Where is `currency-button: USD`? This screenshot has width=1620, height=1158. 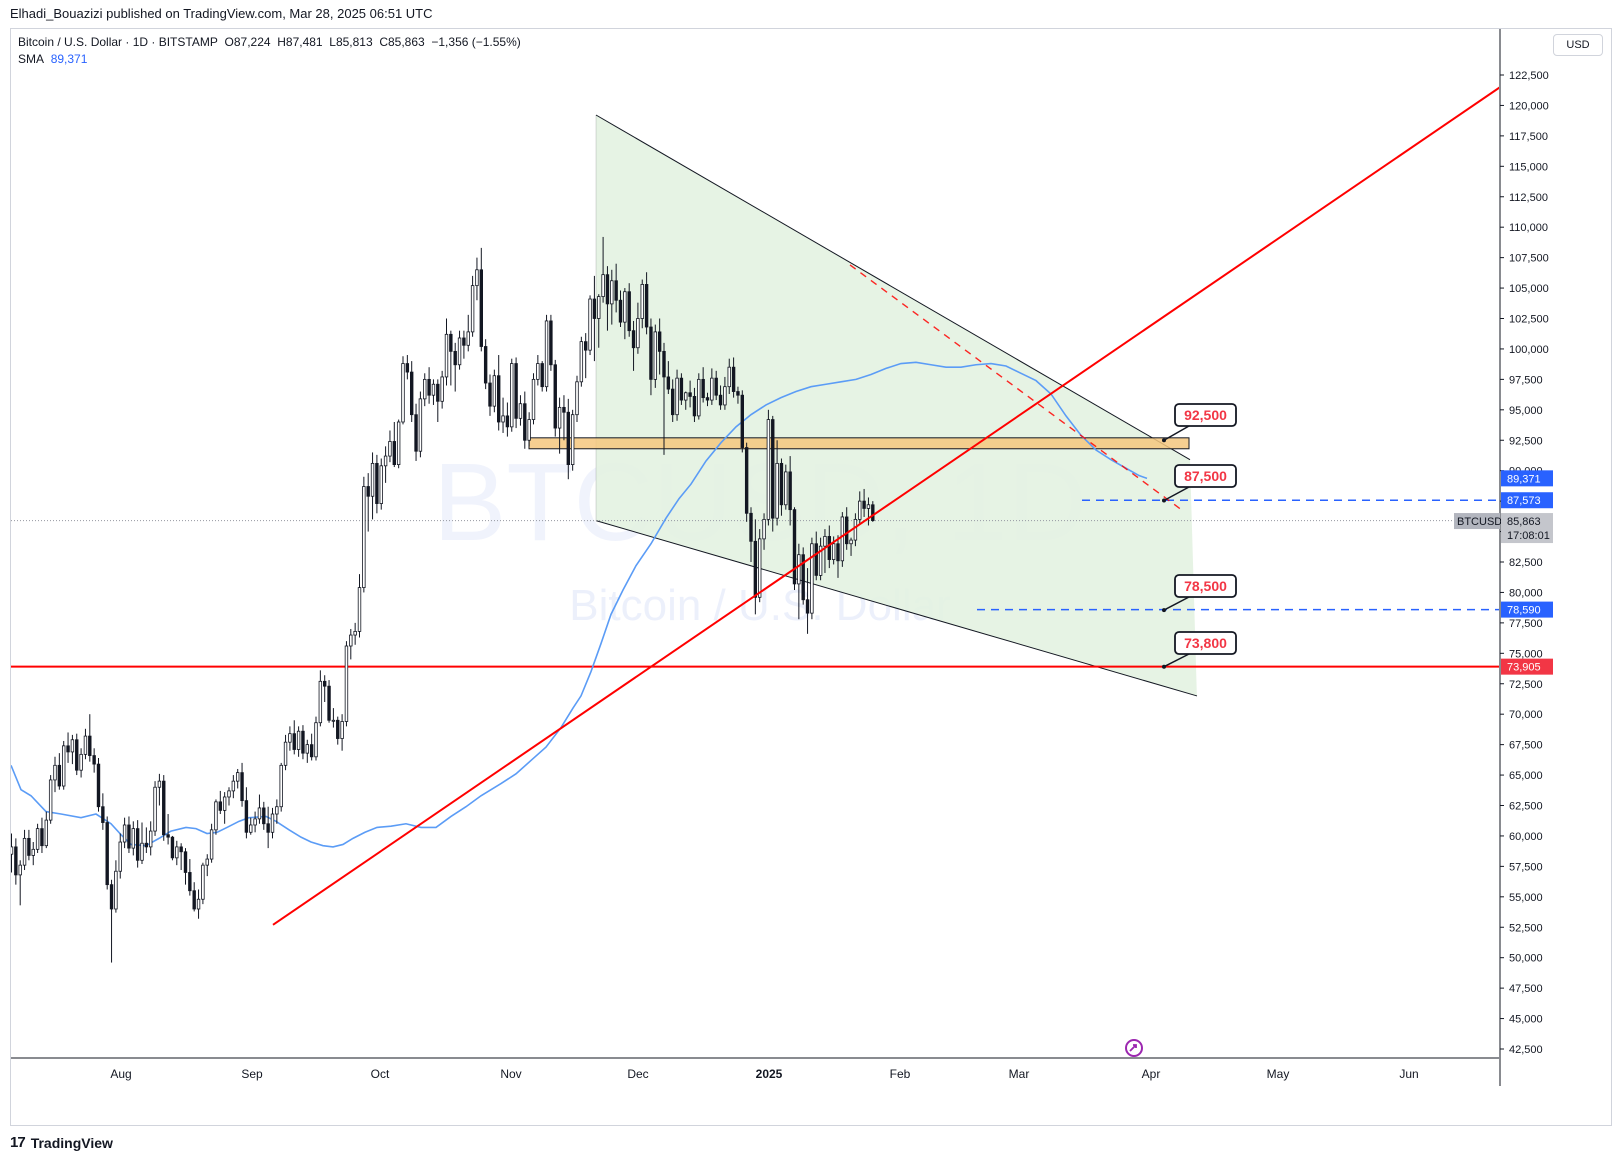
currency-button: USD is located at coordinates (1578, 45).